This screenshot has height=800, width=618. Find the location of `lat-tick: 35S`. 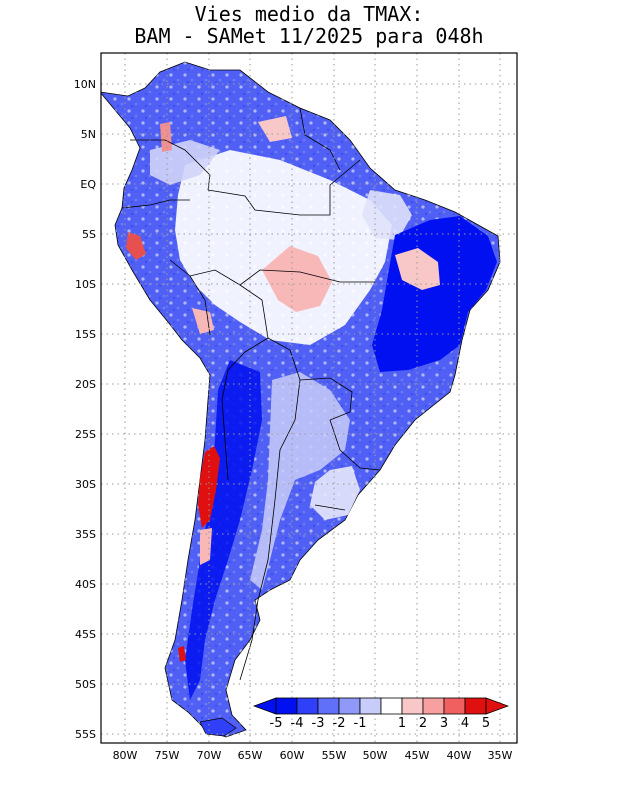

lat-tick: 35S is located at coordinates (85, 534).